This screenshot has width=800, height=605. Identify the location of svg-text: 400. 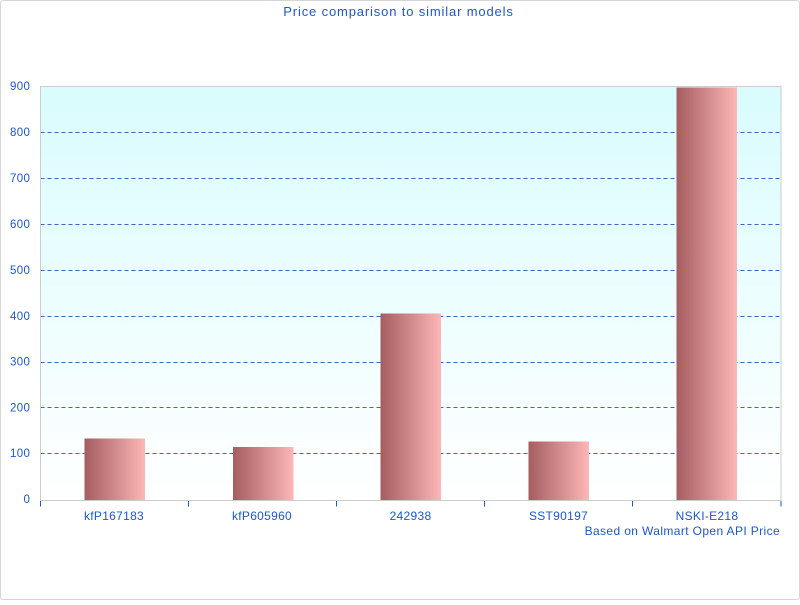
(20, 317).